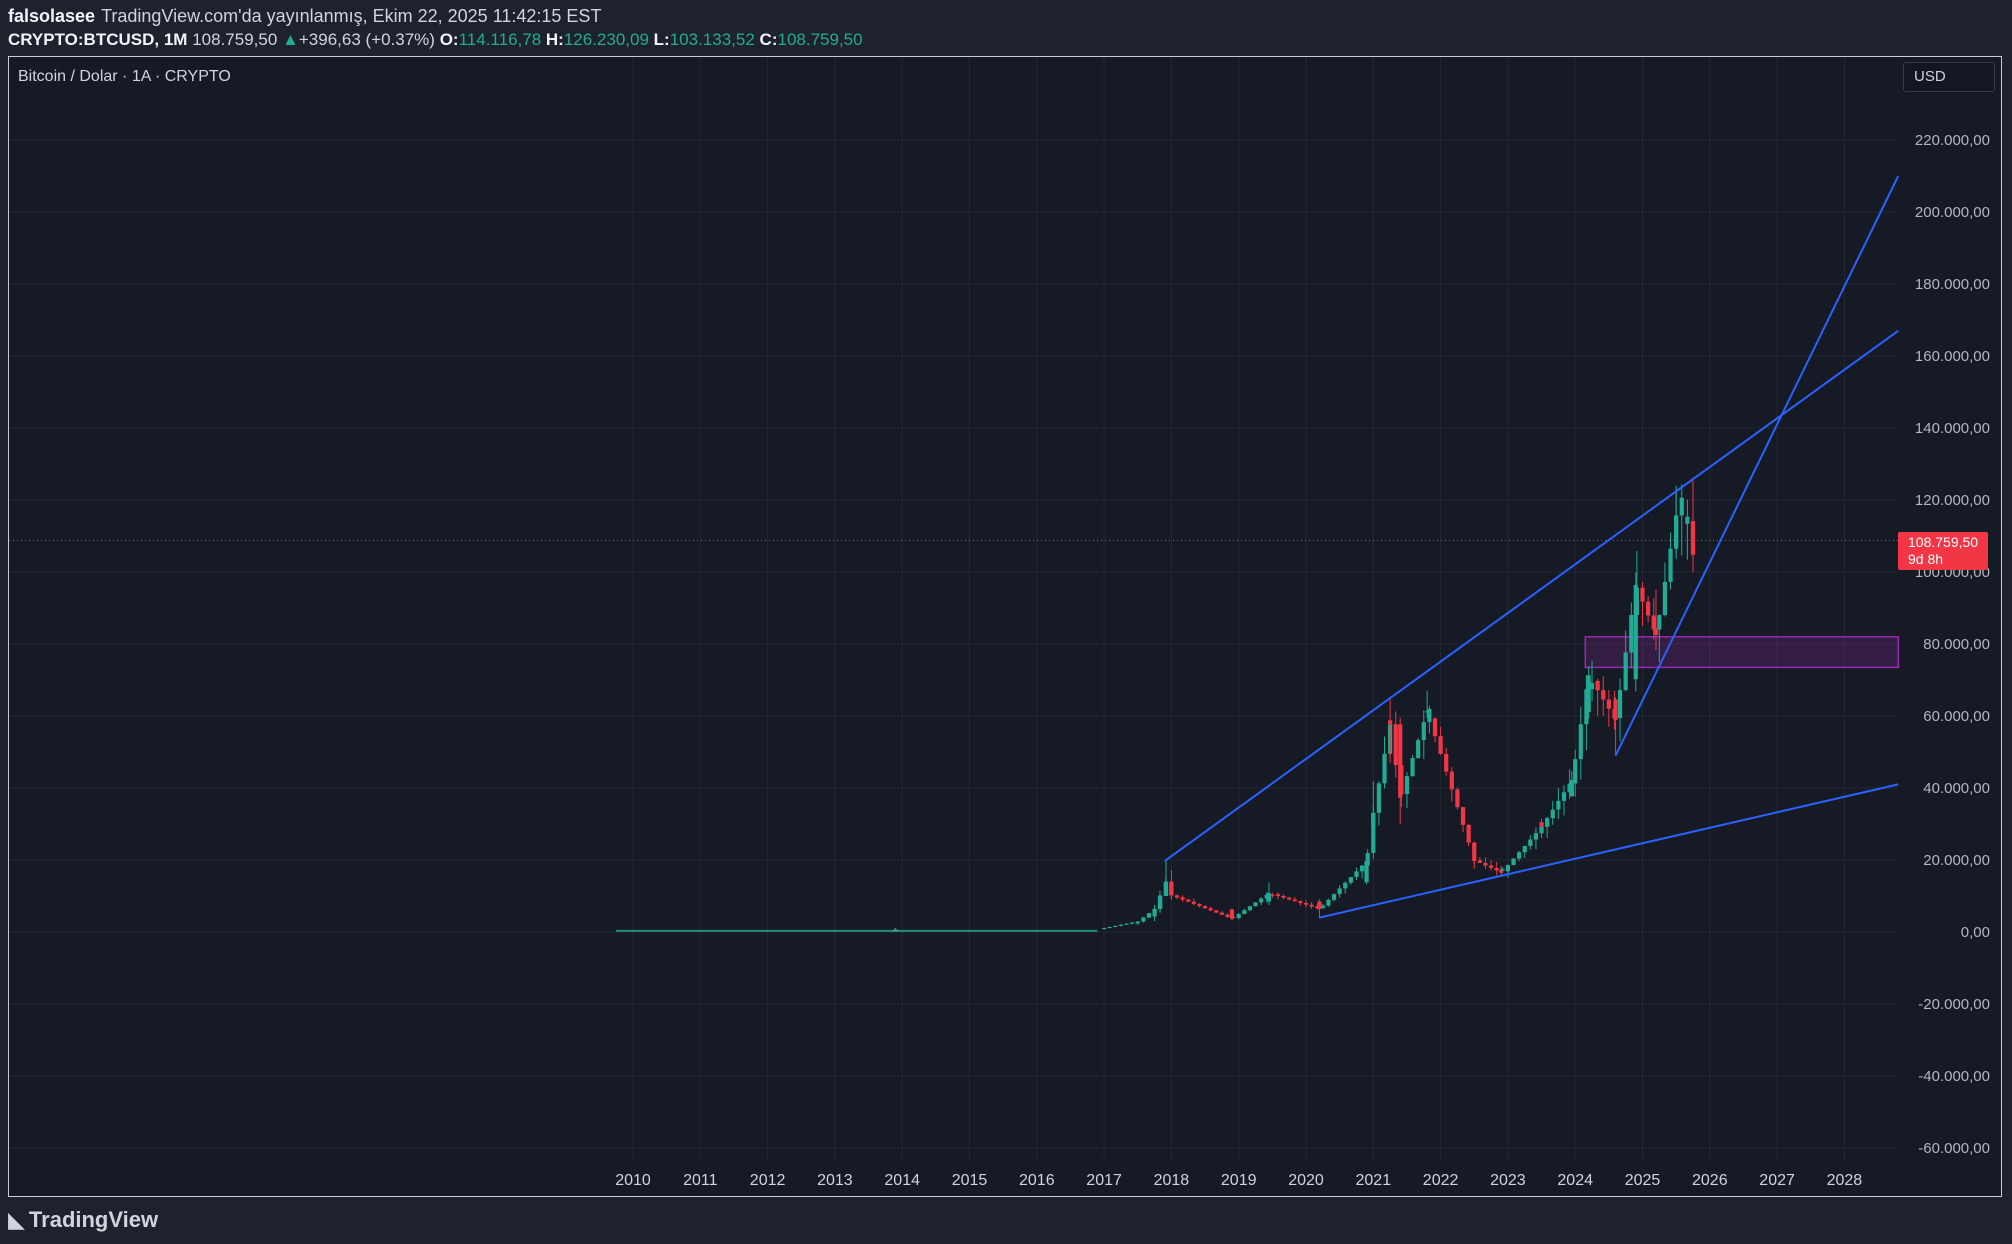  Describe the element at coordinates (768, 1180) in the screenshot. I see `x-tick-label: 2012` at that location.